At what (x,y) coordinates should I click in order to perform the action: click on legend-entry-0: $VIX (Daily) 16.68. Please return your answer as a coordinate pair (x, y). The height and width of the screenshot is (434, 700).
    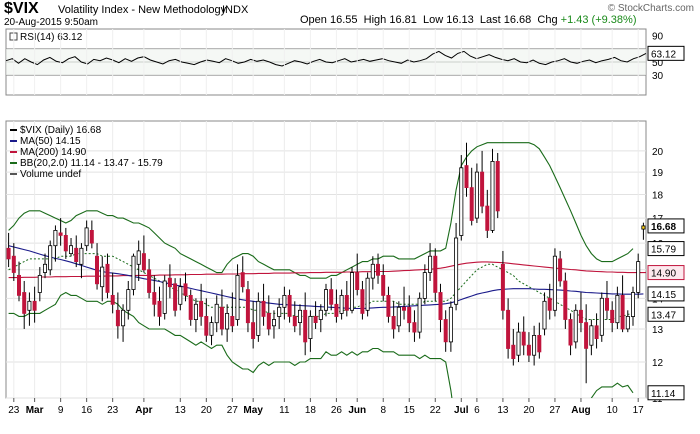
    Looking at the image, I should click on (61, 130).